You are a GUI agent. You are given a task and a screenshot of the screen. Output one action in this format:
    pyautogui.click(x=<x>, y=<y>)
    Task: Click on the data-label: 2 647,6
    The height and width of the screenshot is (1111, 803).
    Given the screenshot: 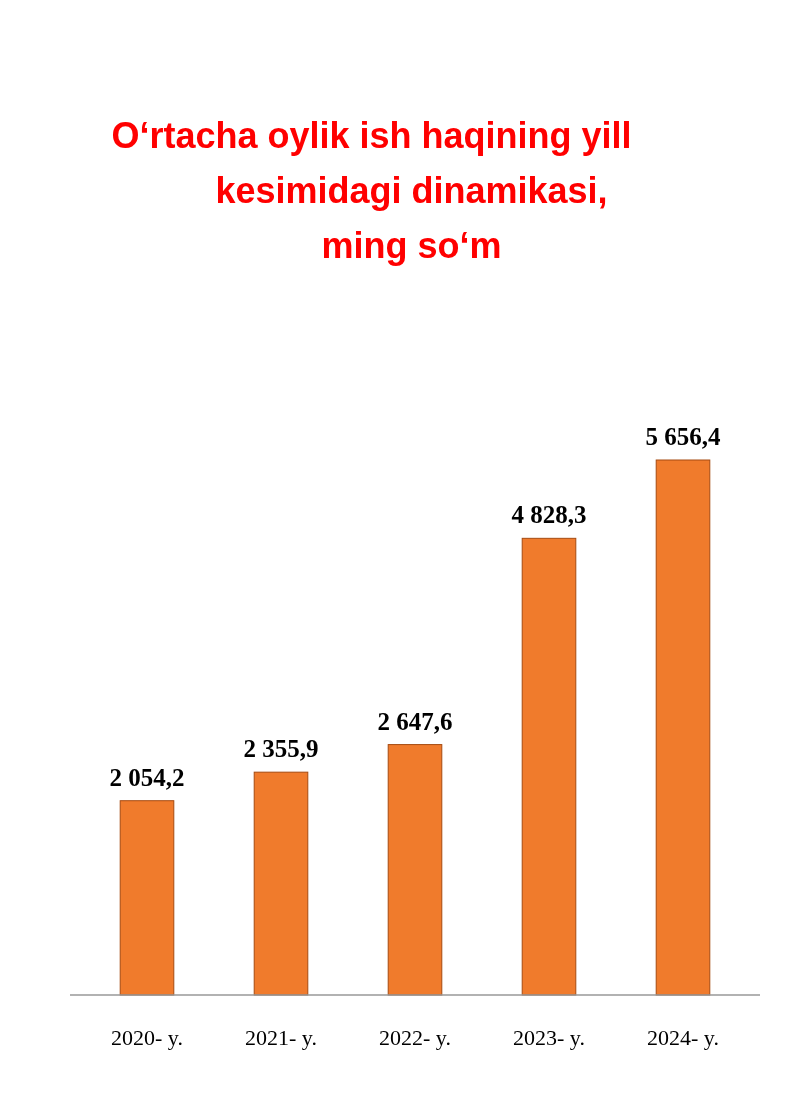 What is the action you would take?
    pyautogui.click(x=415, y=721)
    